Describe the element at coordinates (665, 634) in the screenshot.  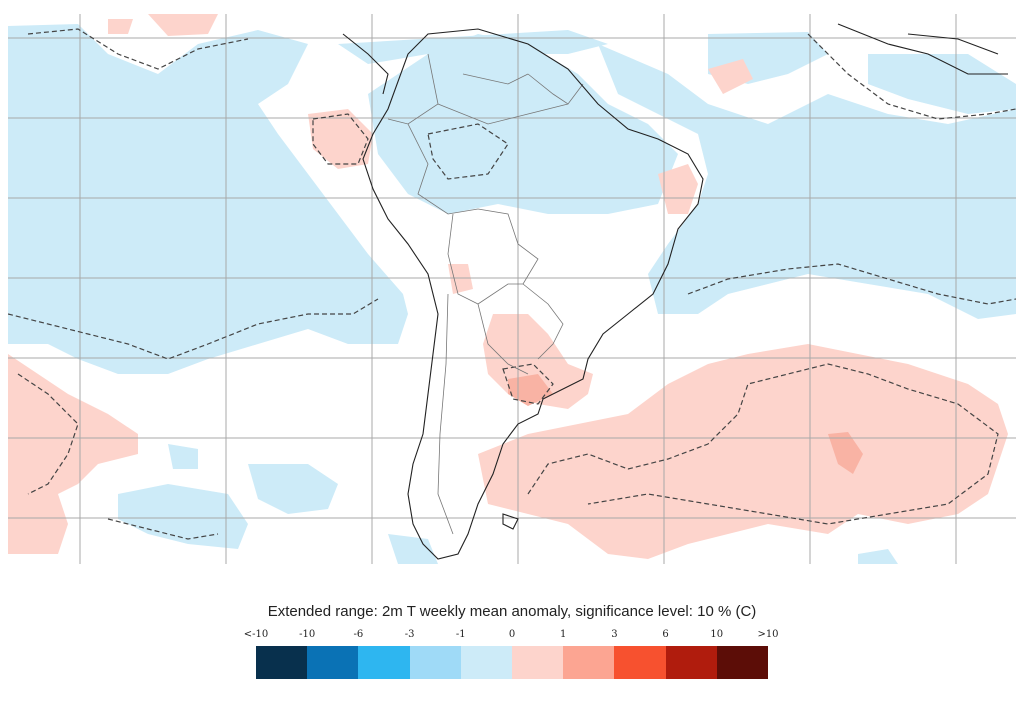
I see `colorbar-tick-label: 6` at that location.